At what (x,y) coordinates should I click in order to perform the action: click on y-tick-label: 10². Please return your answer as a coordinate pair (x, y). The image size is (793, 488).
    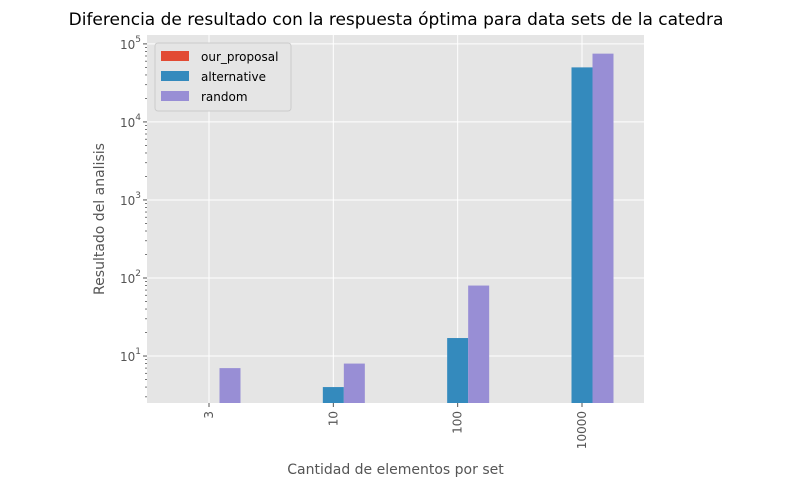
    Looking at the image, I should click on (130, 277).